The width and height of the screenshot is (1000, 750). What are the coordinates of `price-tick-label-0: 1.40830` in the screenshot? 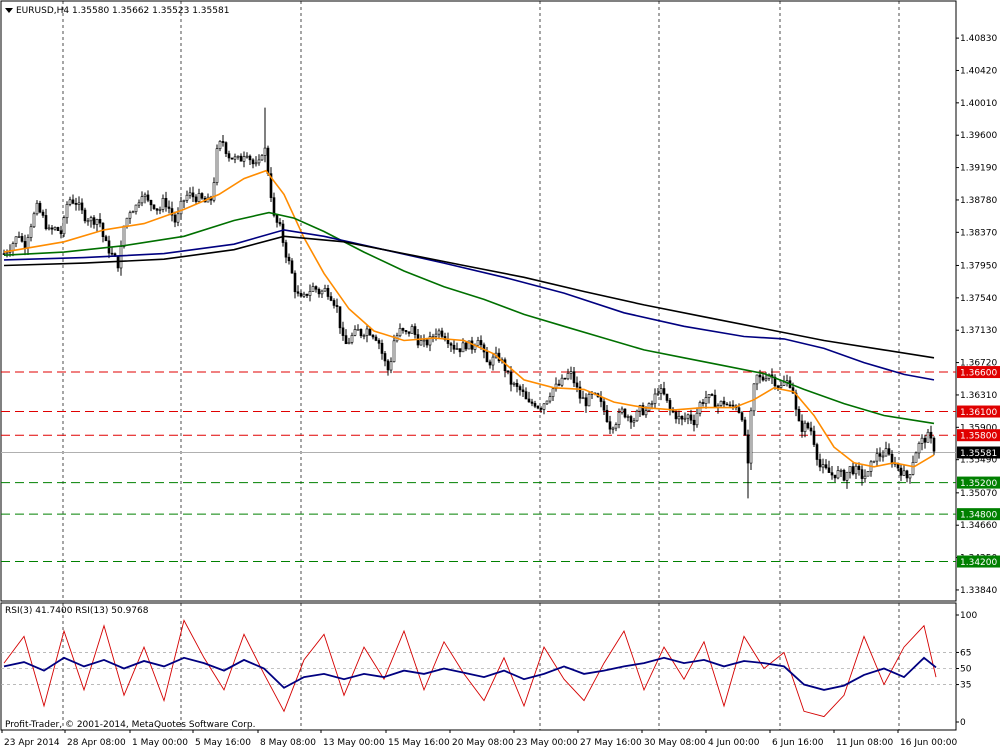 It's located at (978, 39).